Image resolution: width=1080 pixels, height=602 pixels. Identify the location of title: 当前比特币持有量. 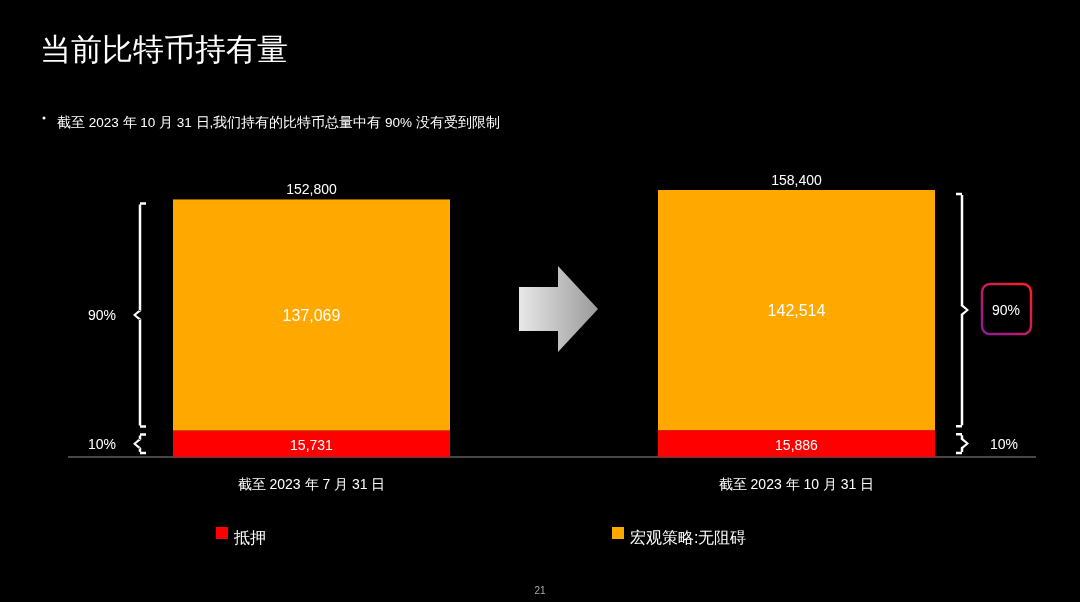
(164, 49).